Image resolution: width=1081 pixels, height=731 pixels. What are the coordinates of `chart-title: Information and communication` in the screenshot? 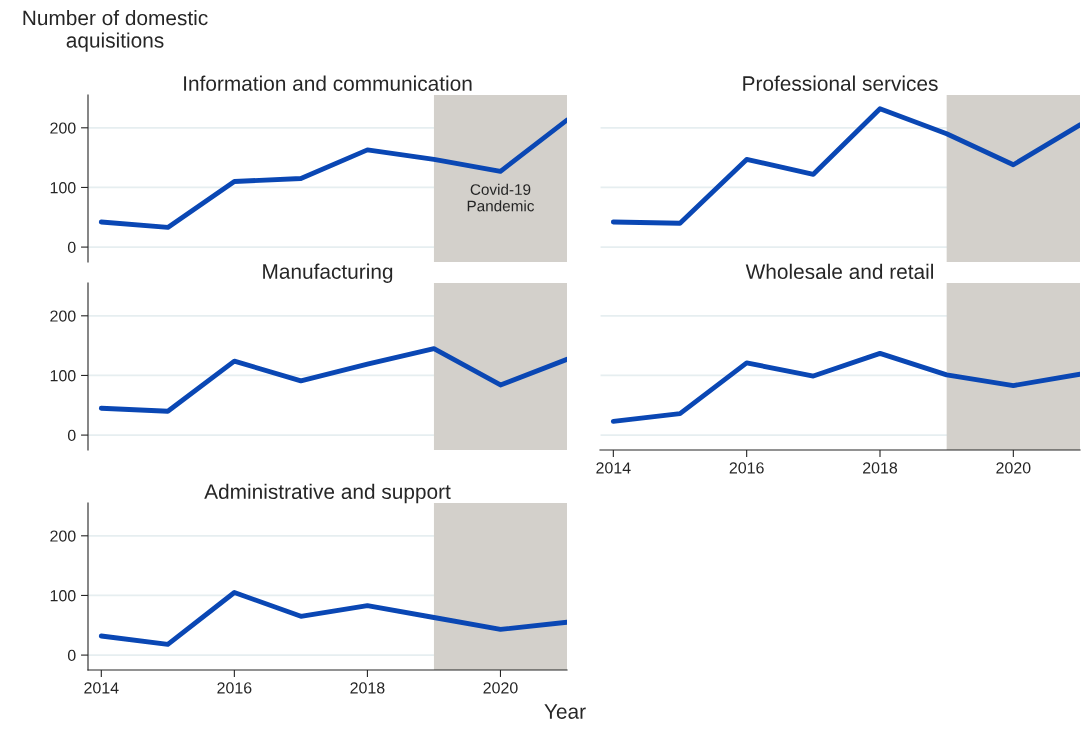 It's located at (328, 83).